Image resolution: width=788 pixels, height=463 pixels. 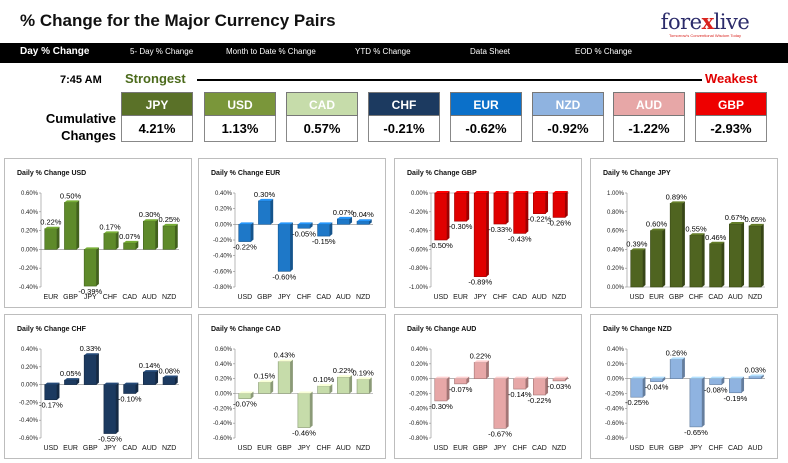 I want to click on bar-cad, so click(x=717, y=264).